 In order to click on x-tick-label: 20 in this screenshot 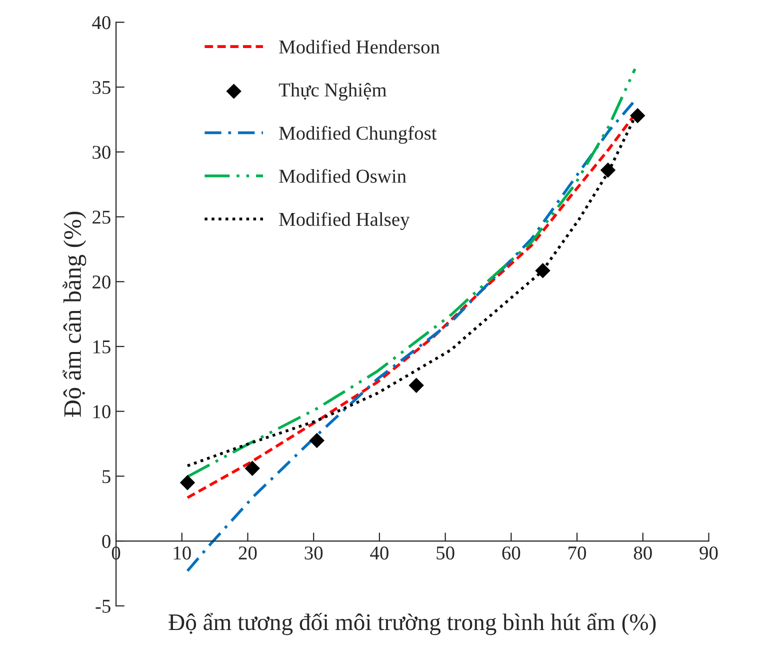, I will do `click(247, 553)`.